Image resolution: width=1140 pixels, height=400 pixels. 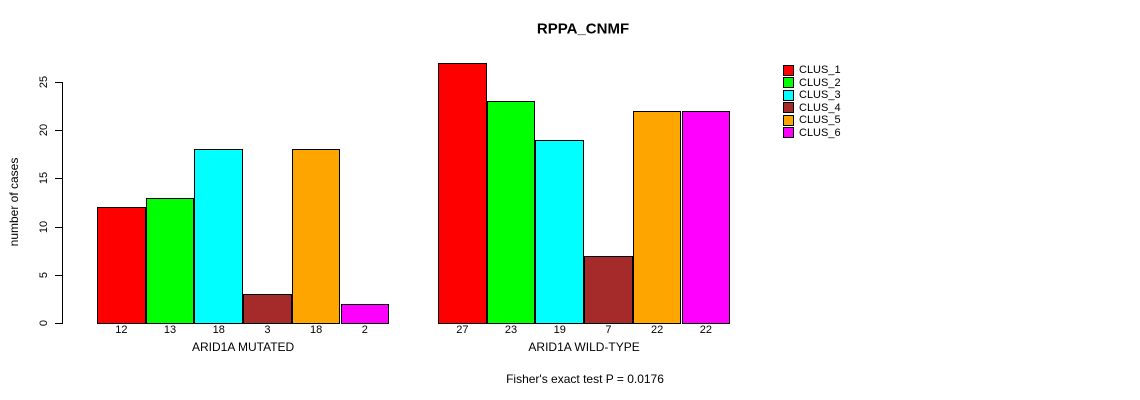 I want to click on bar-value-label: 3, so click(x=267, y=330).